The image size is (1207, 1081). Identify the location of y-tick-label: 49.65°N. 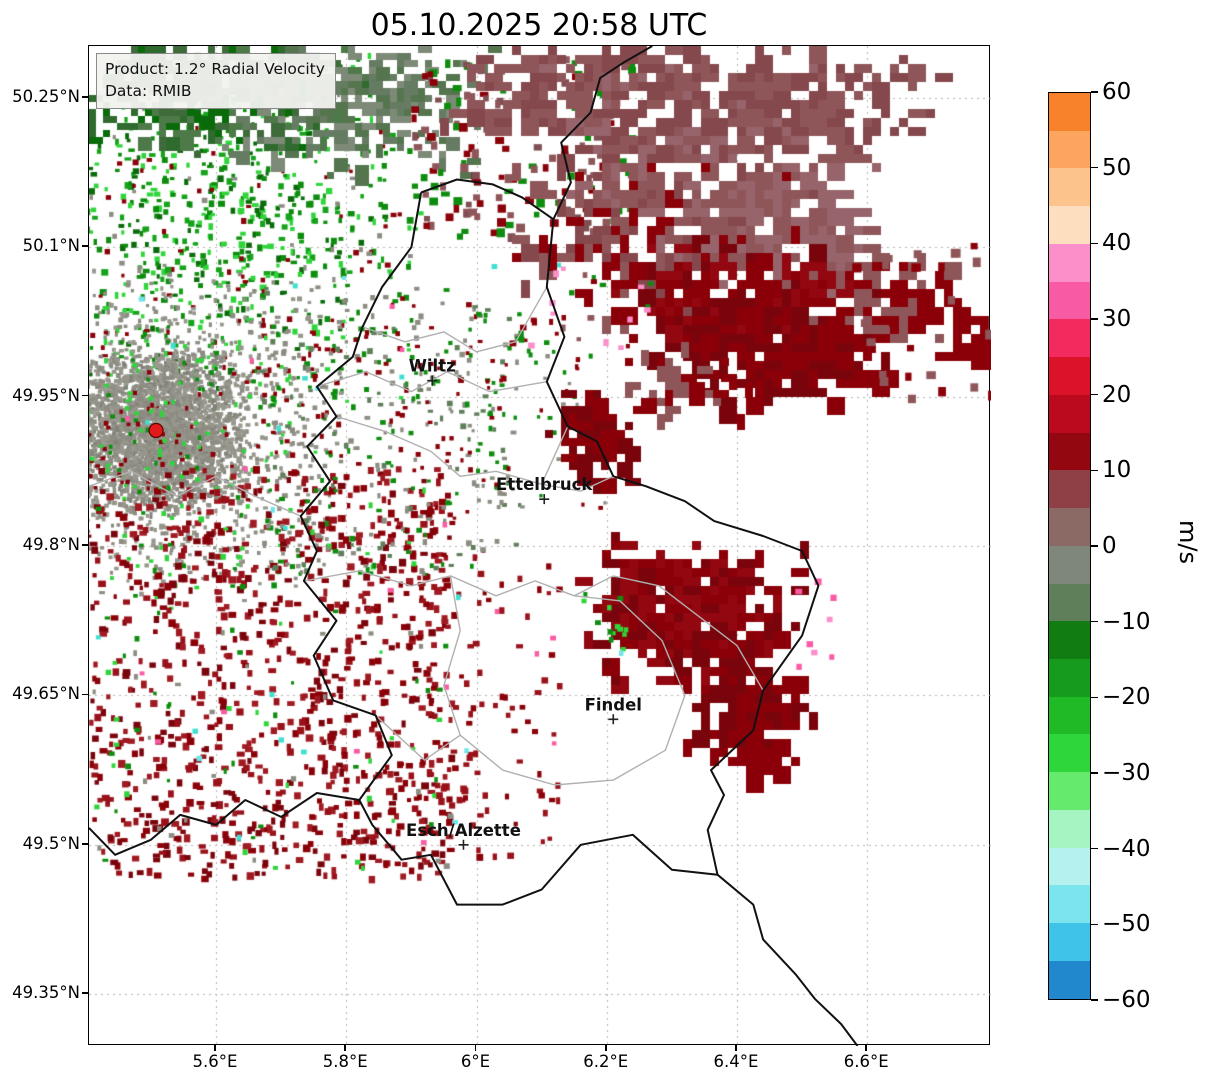
(46, 694).